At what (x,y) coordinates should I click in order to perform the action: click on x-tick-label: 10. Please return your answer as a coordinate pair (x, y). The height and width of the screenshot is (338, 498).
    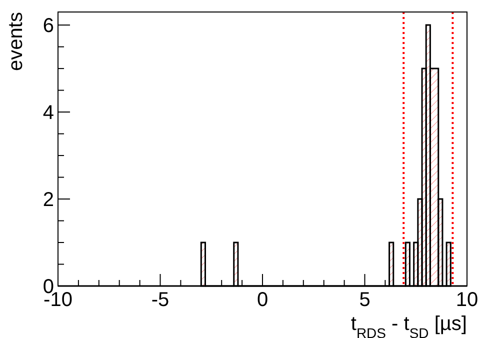
    Looking at the image, I should click on (467, 300).